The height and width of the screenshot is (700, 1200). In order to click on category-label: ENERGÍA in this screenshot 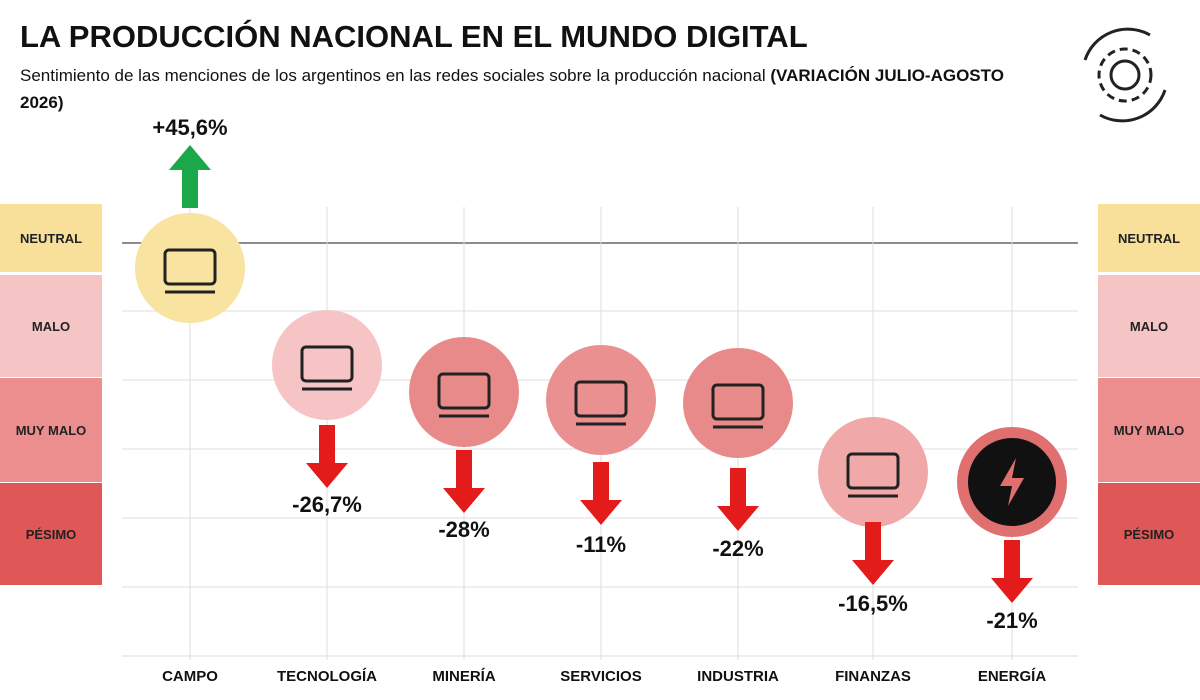, I will do `click(1012, 676)`.